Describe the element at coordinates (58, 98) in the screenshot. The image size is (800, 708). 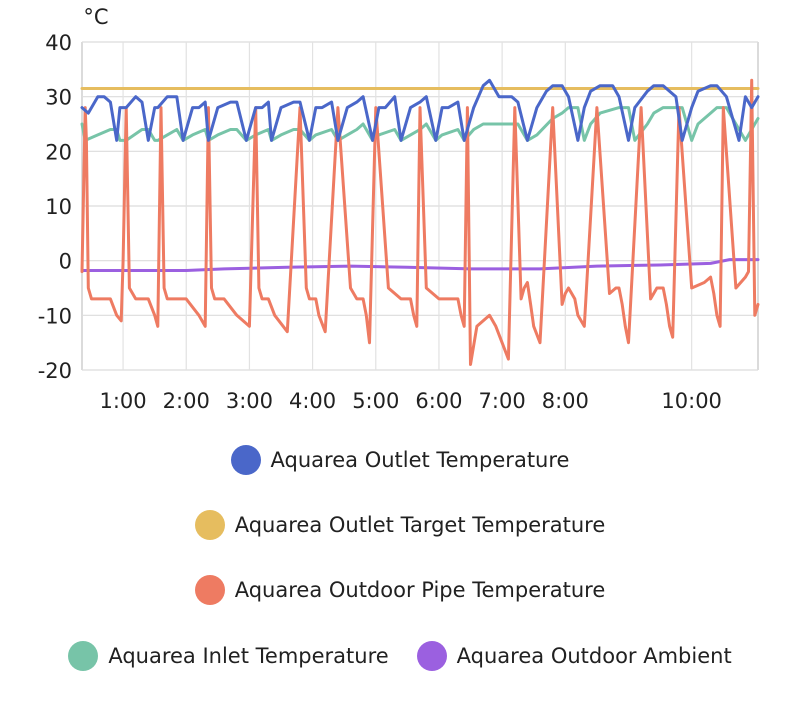
I see `y-tick-label: 30` at that location.